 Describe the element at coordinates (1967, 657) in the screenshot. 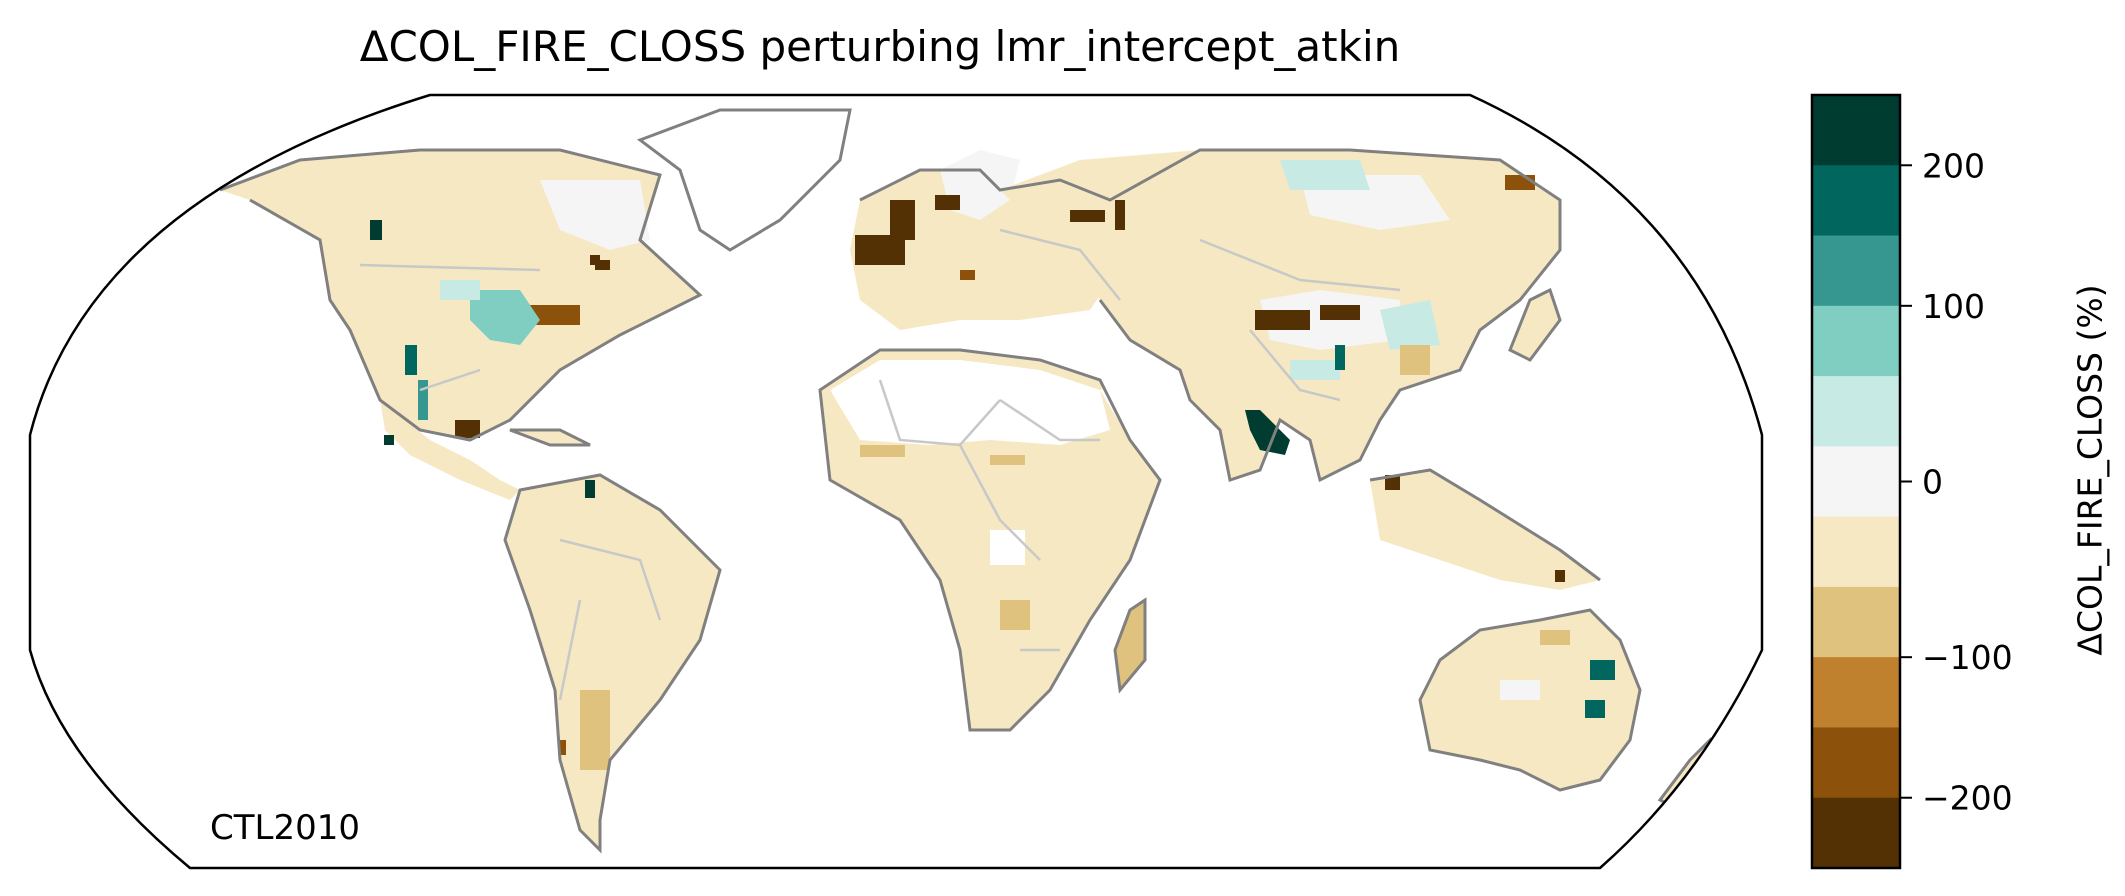

I see `colorbar-tick-label: −100` at that location.